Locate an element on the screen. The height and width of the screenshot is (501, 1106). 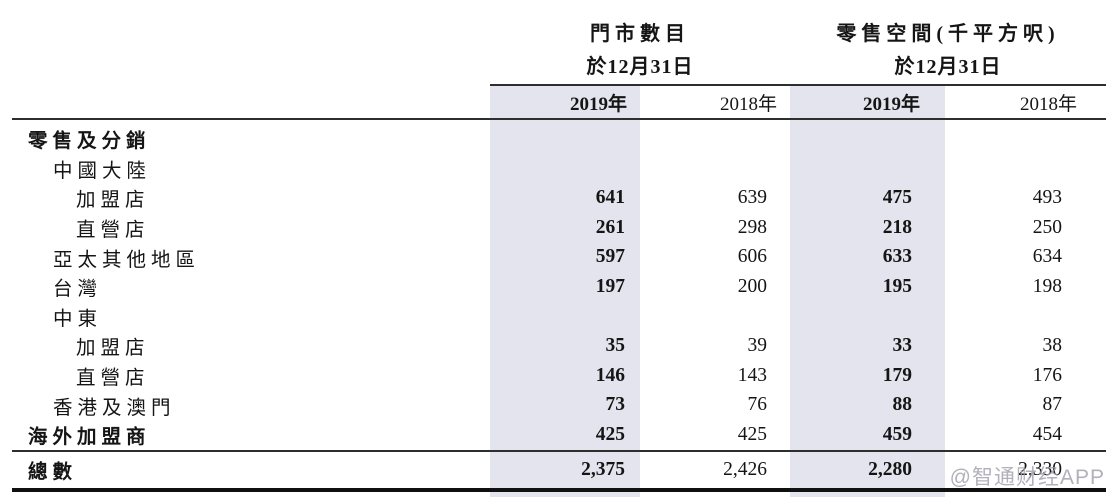
table-row-me-direct-stores: 直營店 146 143 179 176 is located at coordinates (553, 376).